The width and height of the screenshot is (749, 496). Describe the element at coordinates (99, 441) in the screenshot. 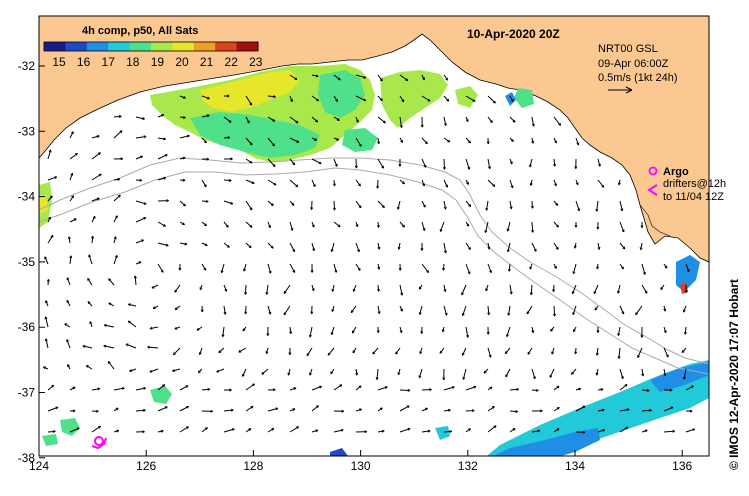

I see `argo-float-marker` at that location.